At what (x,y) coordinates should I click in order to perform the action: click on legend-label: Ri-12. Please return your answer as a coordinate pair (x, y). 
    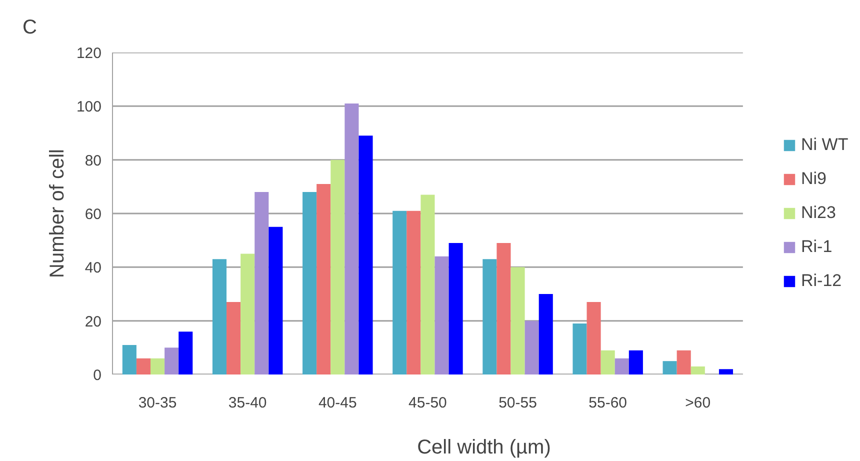
    Looking at the image, I should click on (822, 281).